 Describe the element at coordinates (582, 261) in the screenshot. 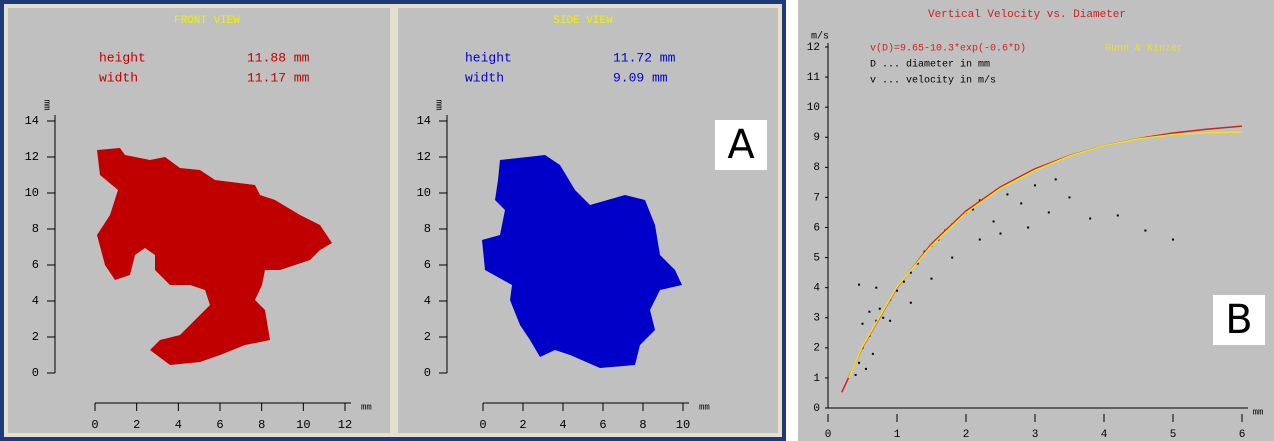

I see `side-shape` at that location.